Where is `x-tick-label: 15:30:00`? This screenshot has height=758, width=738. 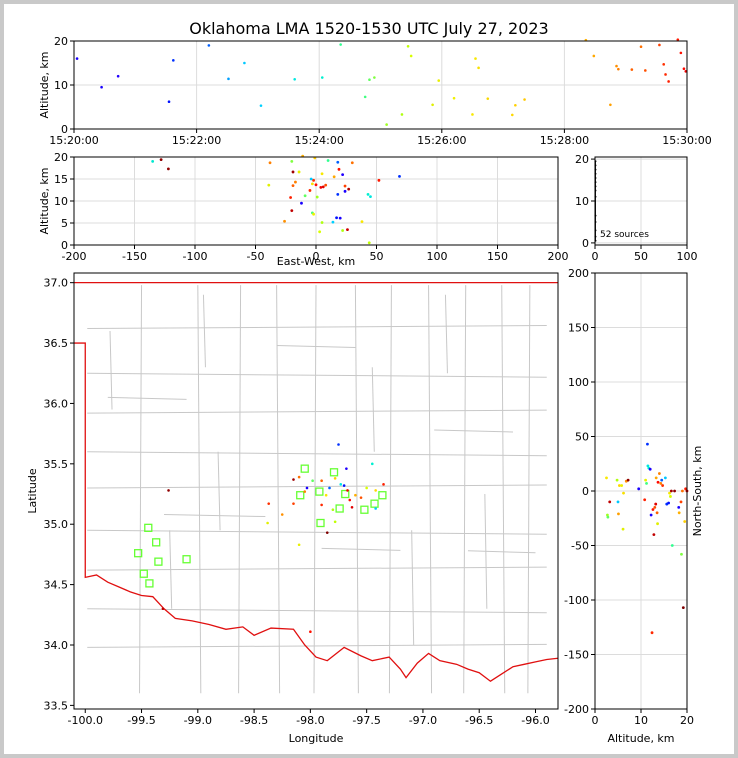
x-tick-label: 15:30:00 is located at coordinates (686, 140).